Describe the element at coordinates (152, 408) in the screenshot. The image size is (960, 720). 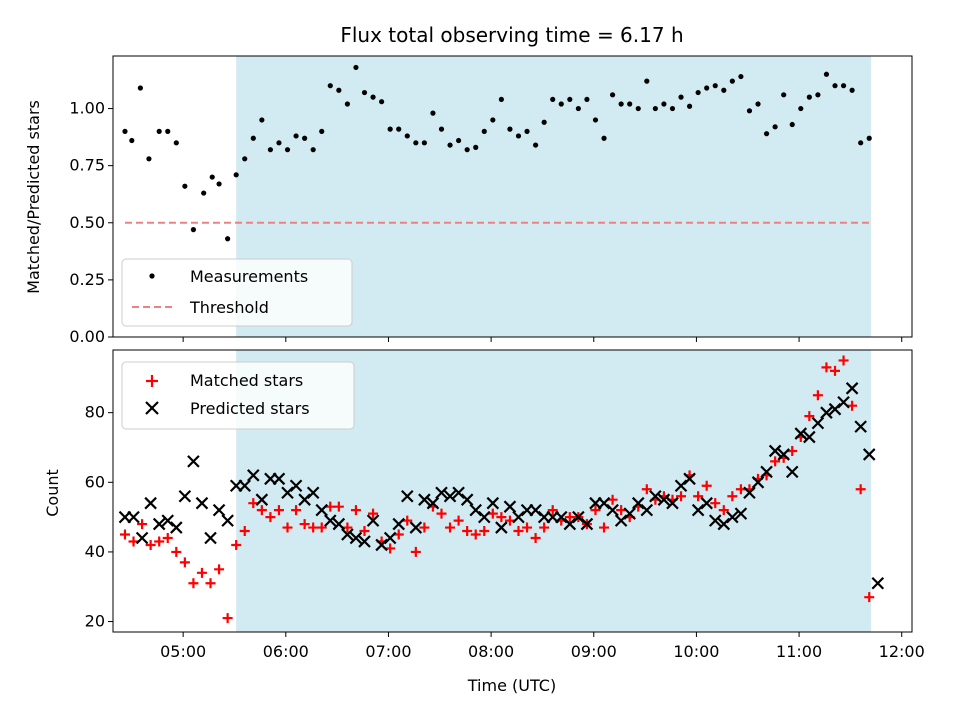
I see `legend-predicted-marker` at that location.